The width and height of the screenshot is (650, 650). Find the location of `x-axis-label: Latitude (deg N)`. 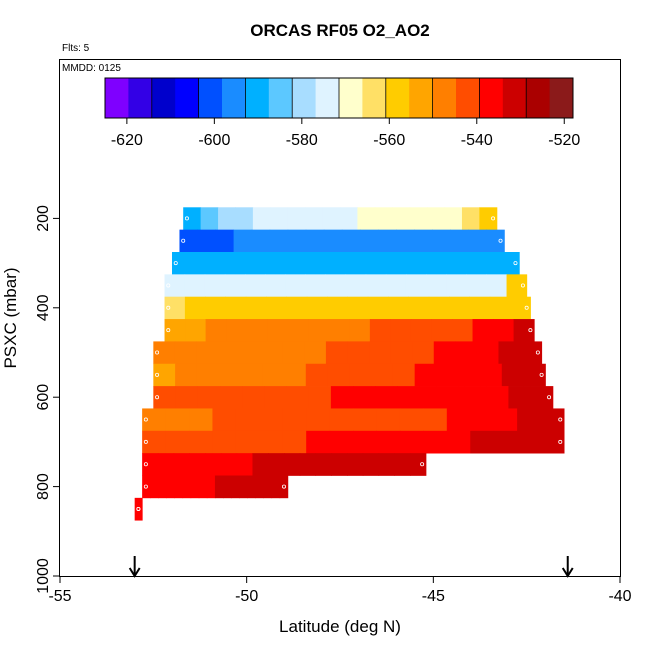

x-axis-label: Latitude (deg N) is located at coordinates (340, 626).